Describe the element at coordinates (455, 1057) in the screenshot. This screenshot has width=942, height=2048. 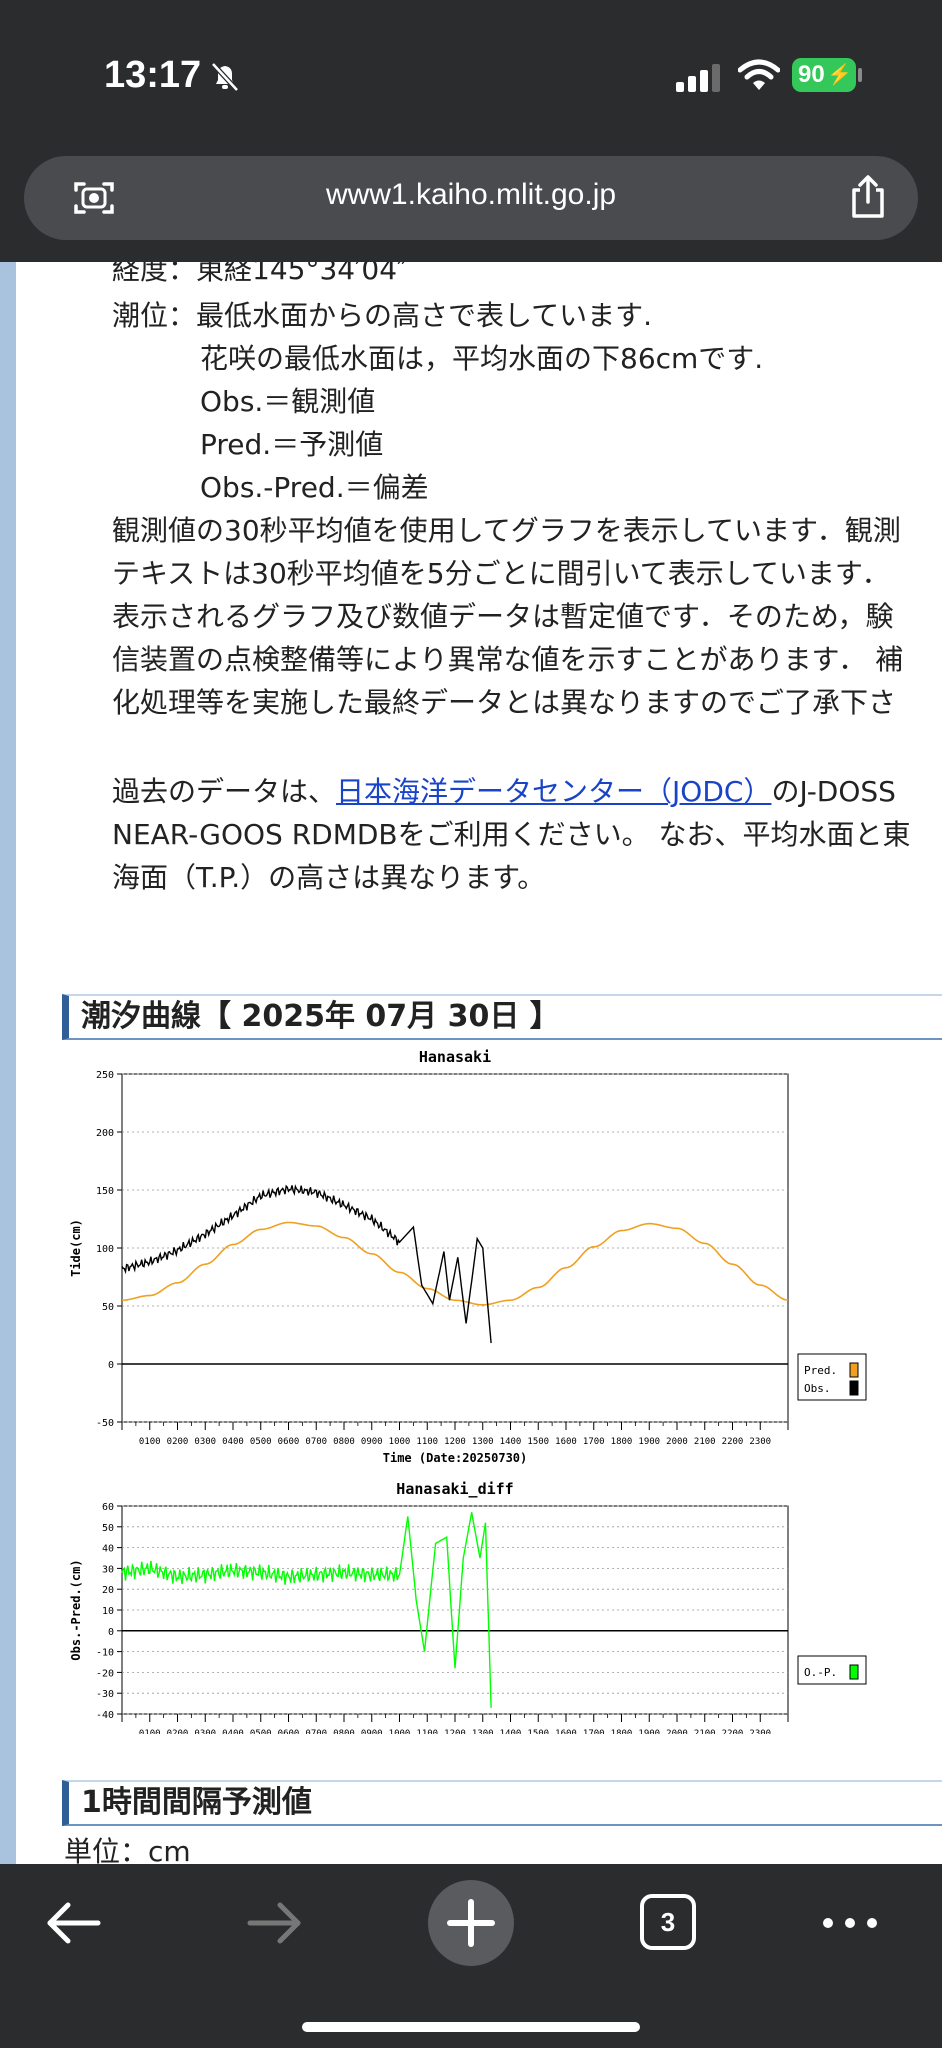
I see `chart-title: Hanasaki` at that location.